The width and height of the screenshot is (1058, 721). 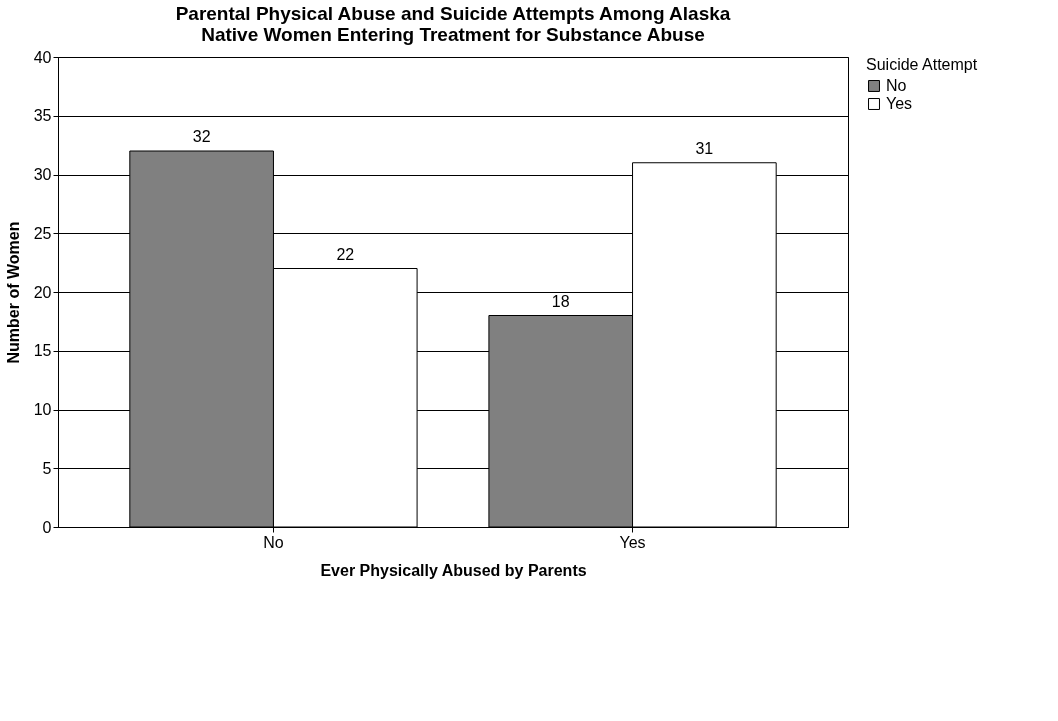 I want to click on y-tick-label: 10, so click(x=42, y=409).